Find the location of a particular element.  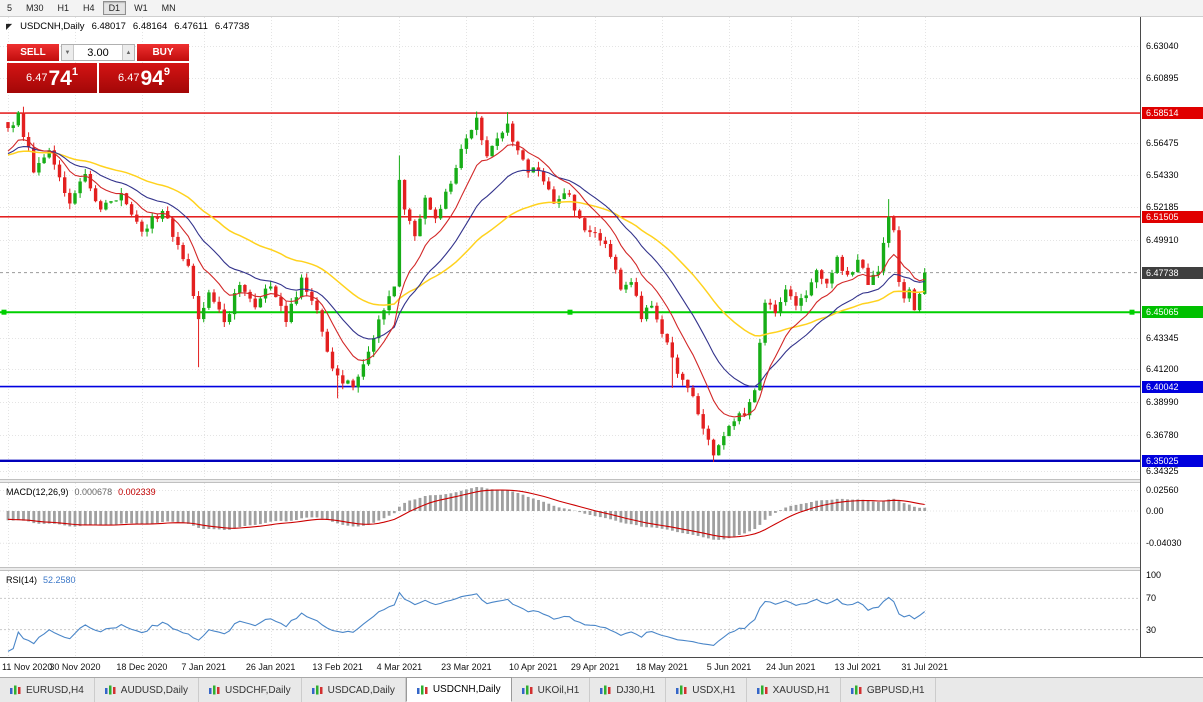

macd-axis-label: 0.02560 is located at coordinates (1162, 490).